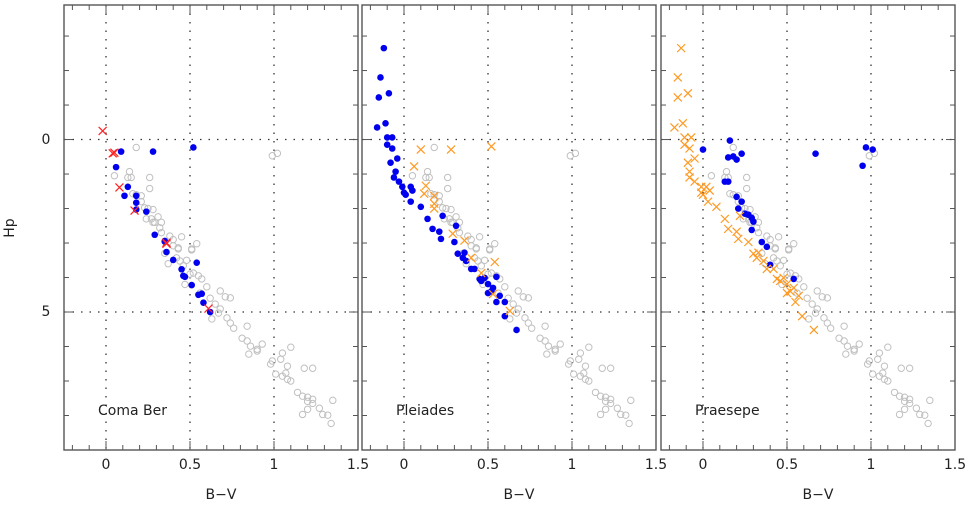  What do you see at coordinates (274, 465) in the screenshot?
I see `x-tick-label: 1` at bounding box center [274, 465].